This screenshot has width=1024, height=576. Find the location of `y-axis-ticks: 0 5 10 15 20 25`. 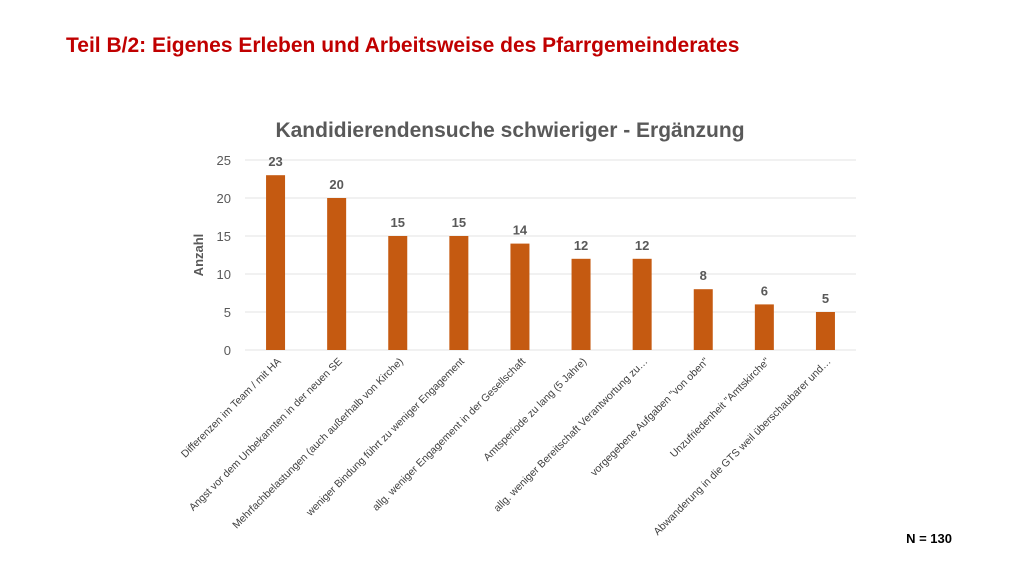

y-axis-ticks: 0 5 10 15 20 25 is located at coordinates (224, 255).